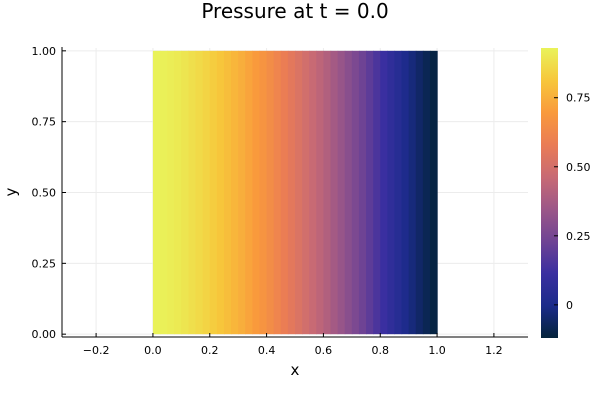  I want to click on colorbar-tick-label: 0.75, so click(578, 98).